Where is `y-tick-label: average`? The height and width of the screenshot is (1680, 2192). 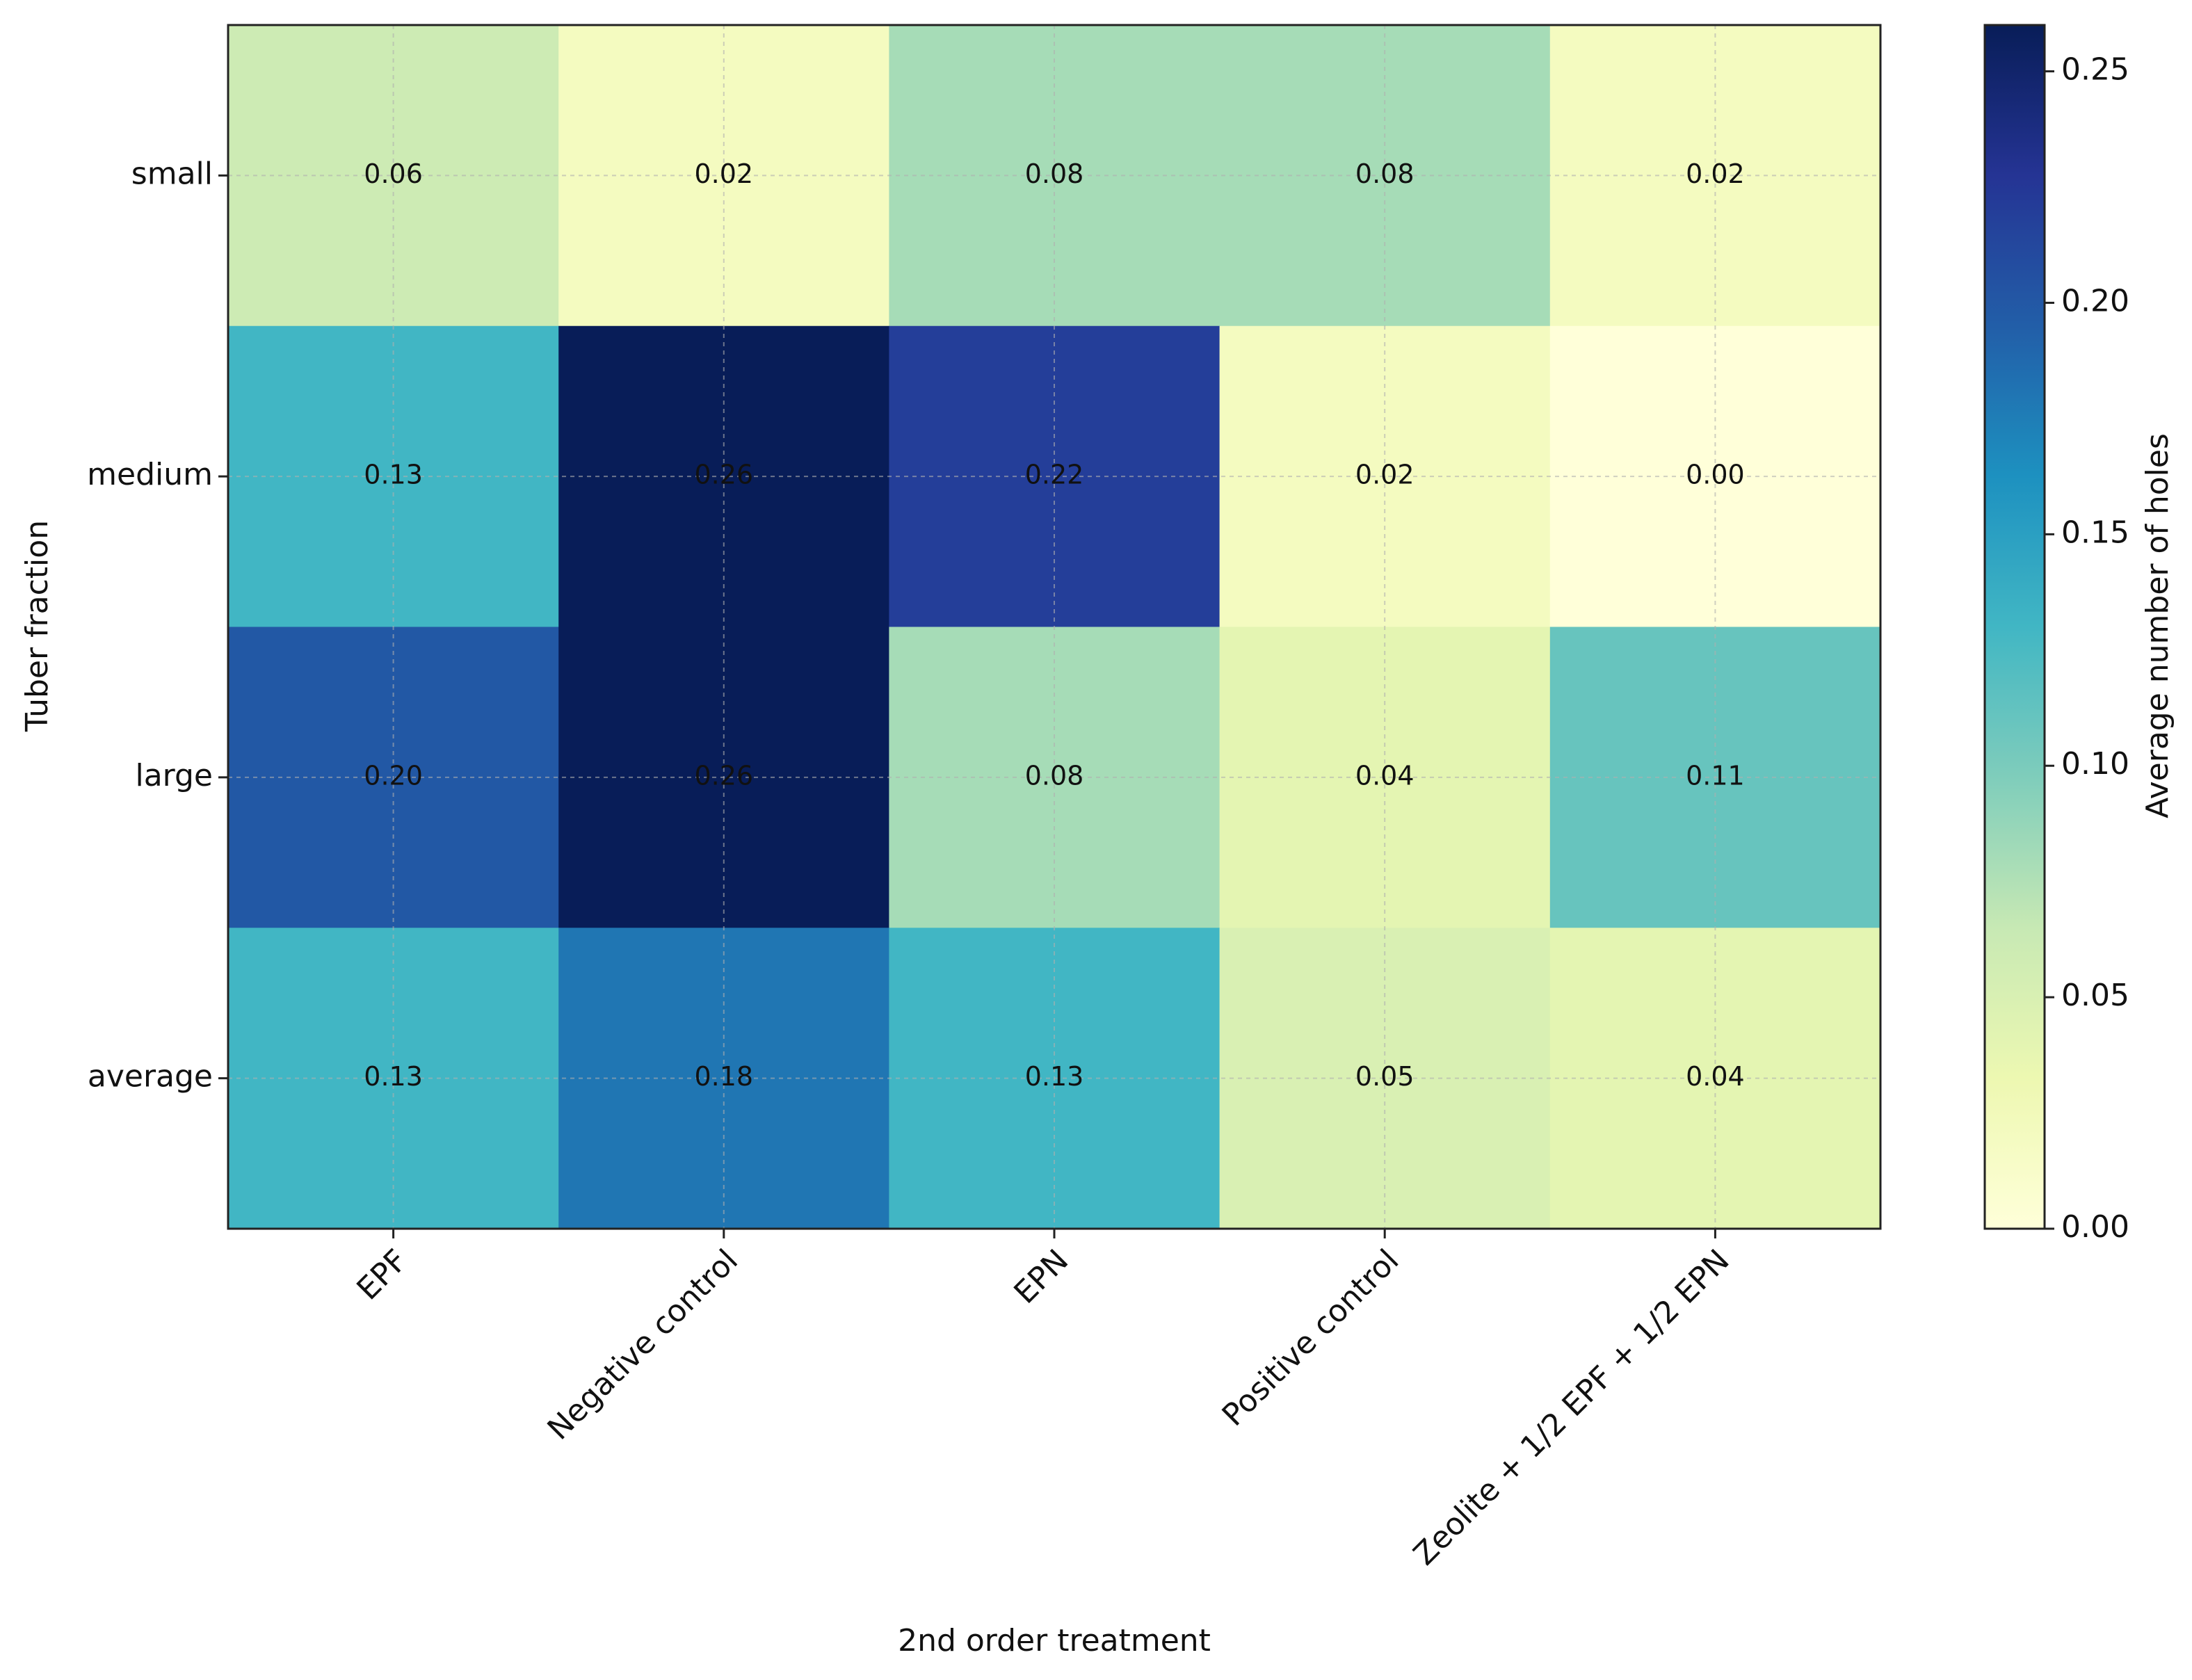 y-tick-label: average is located at coordinates (150, 1077).